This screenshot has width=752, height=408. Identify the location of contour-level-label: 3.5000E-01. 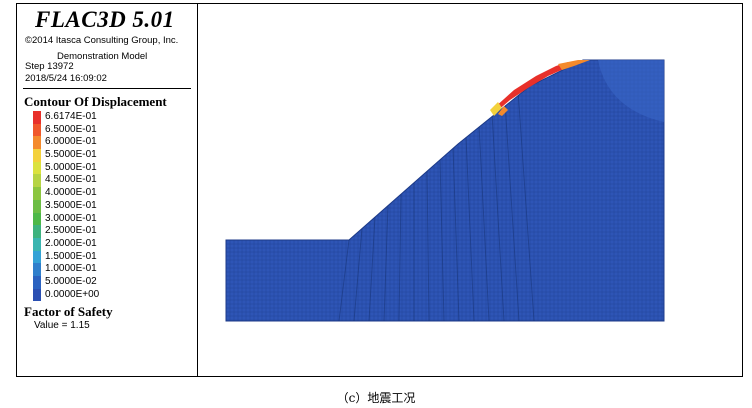
(71, 205).